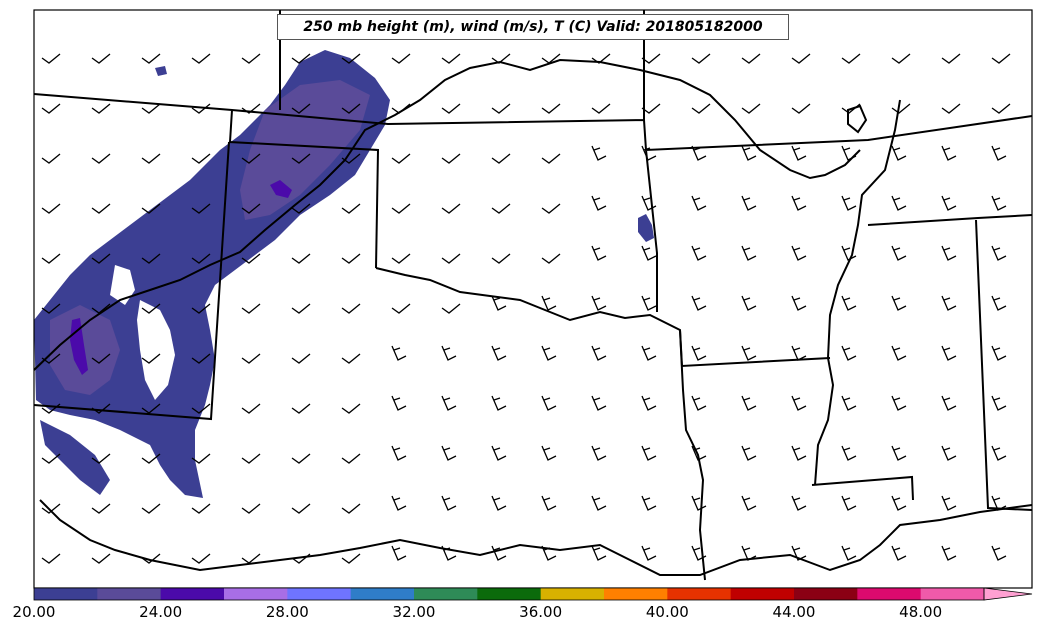 This screenshot has width=1041, height=633. Describe the element at coordinates (1008, 594) in the screenshot. I see `colorbar-extend-arrow` at that location.